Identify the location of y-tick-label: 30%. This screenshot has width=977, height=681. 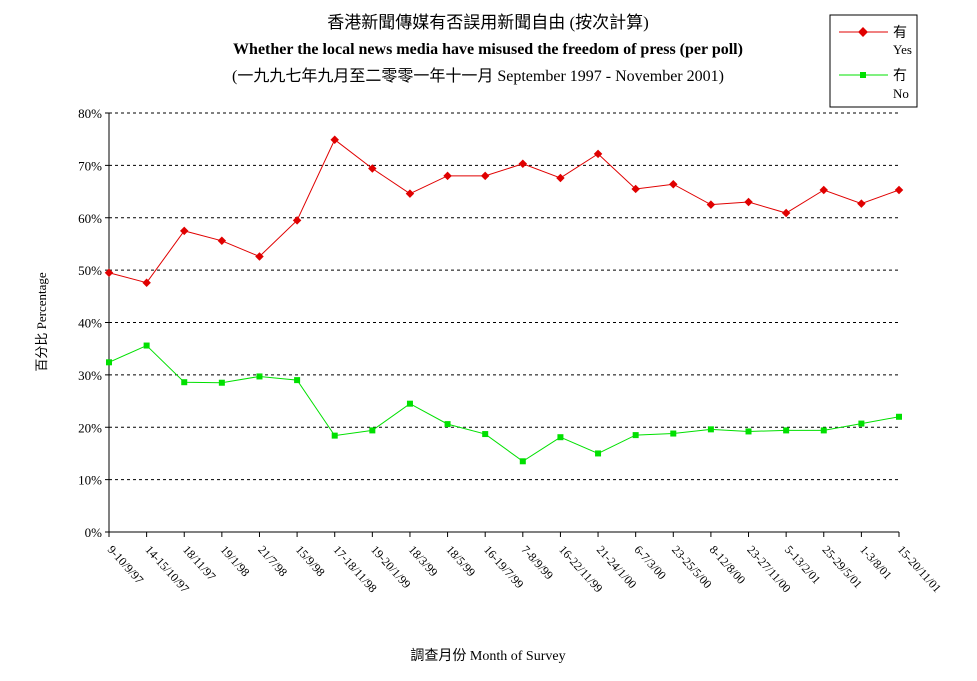
(90, 375).